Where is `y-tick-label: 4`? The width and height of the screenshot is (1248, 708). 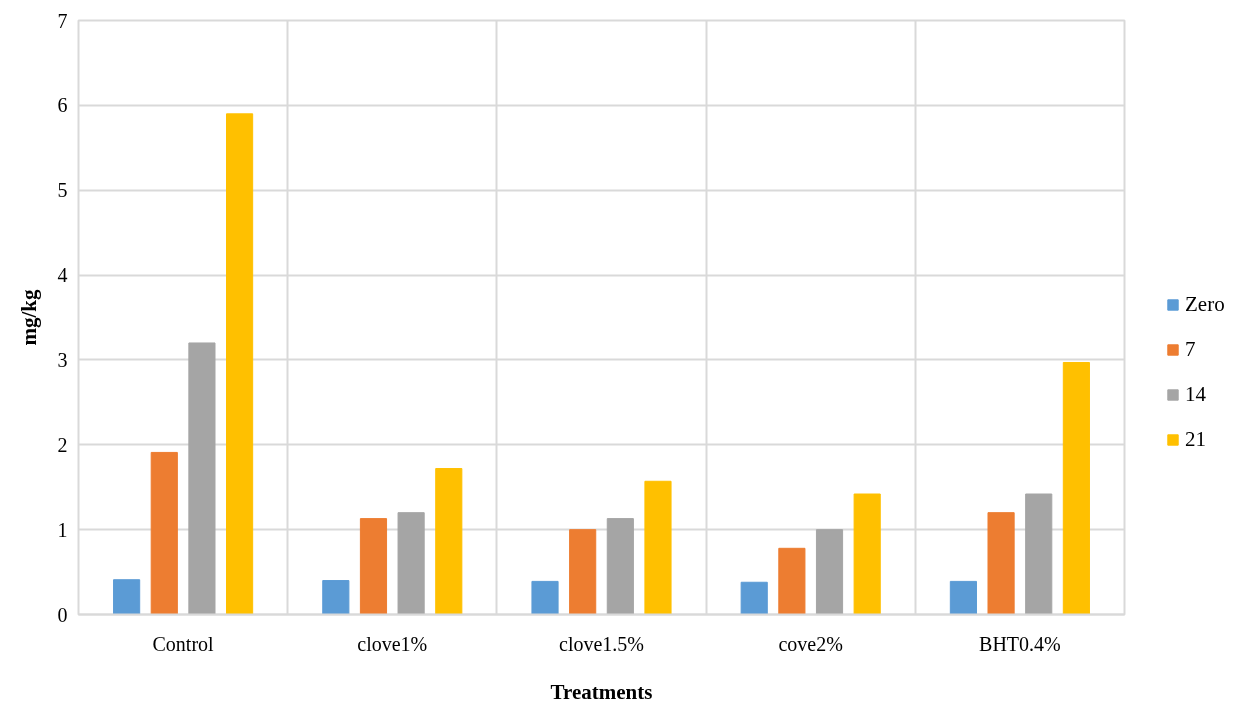 y-tick-label: 4 is located at coordinates (62, 275).